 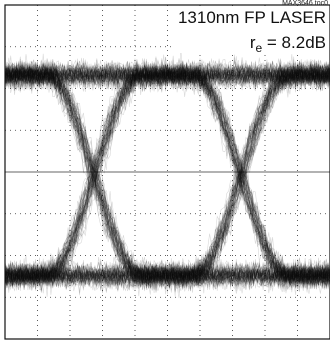 What do you see at coordinates (305, 3) in the screenshot?
I see `figure-id-label: MAX3646 toc0` at bounding box center [305, 3].